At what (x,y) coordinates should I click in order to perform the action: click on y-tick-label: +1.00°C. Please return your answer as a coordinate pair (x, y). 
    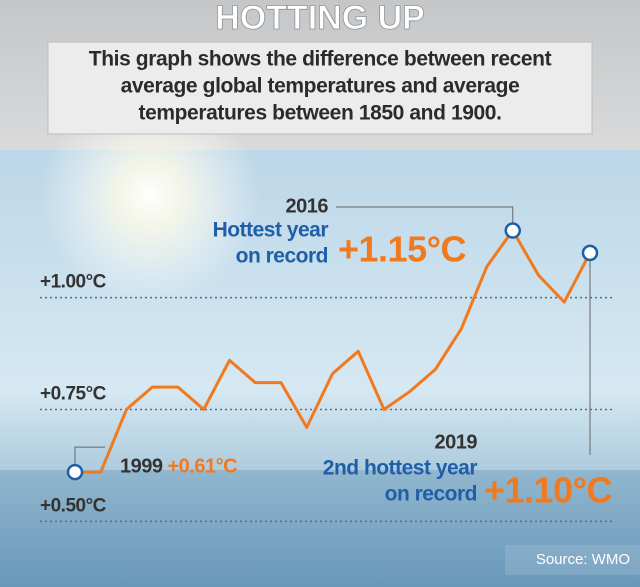
    Looking at the image, I should click on (73, 282).